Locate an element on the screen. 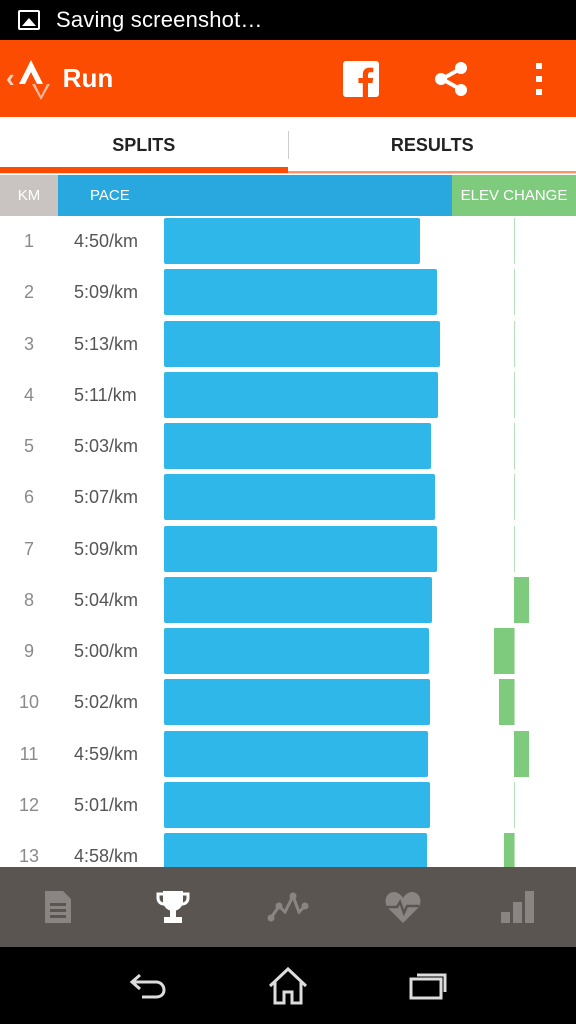  split-km: 13 is located at coordinates (29, 856).